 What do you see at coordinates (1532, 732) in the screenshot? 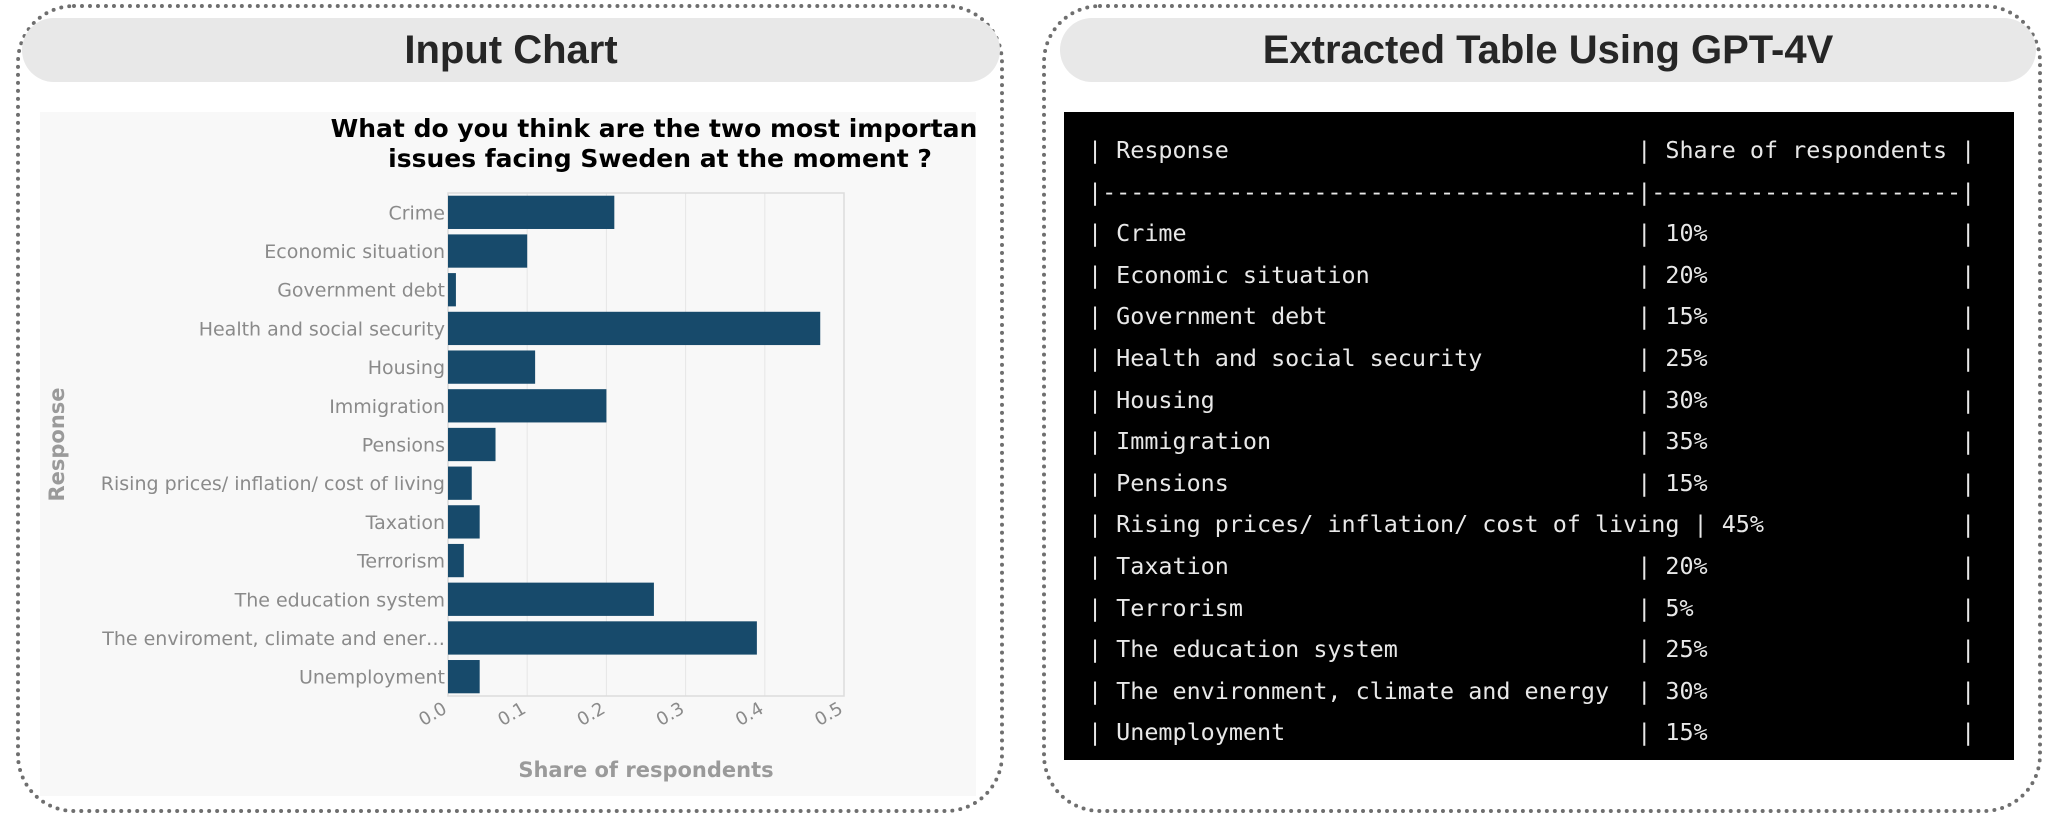
I see `table-row: | Unemployment | 15% |` at bounding box center [1532, 732].